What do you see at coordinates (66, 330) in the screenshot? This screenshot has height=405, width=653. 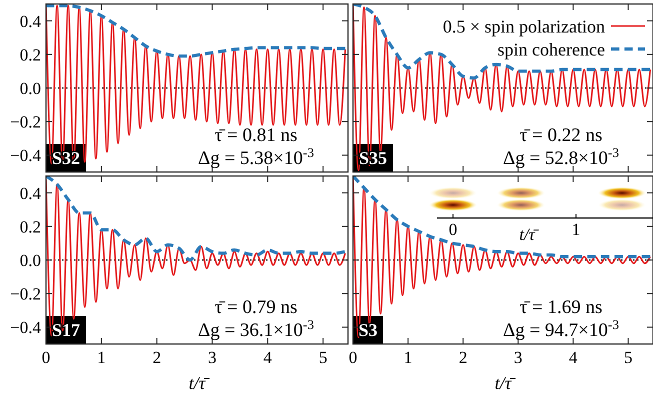 I see `annotation: S17` at bounding box center [66, 330].